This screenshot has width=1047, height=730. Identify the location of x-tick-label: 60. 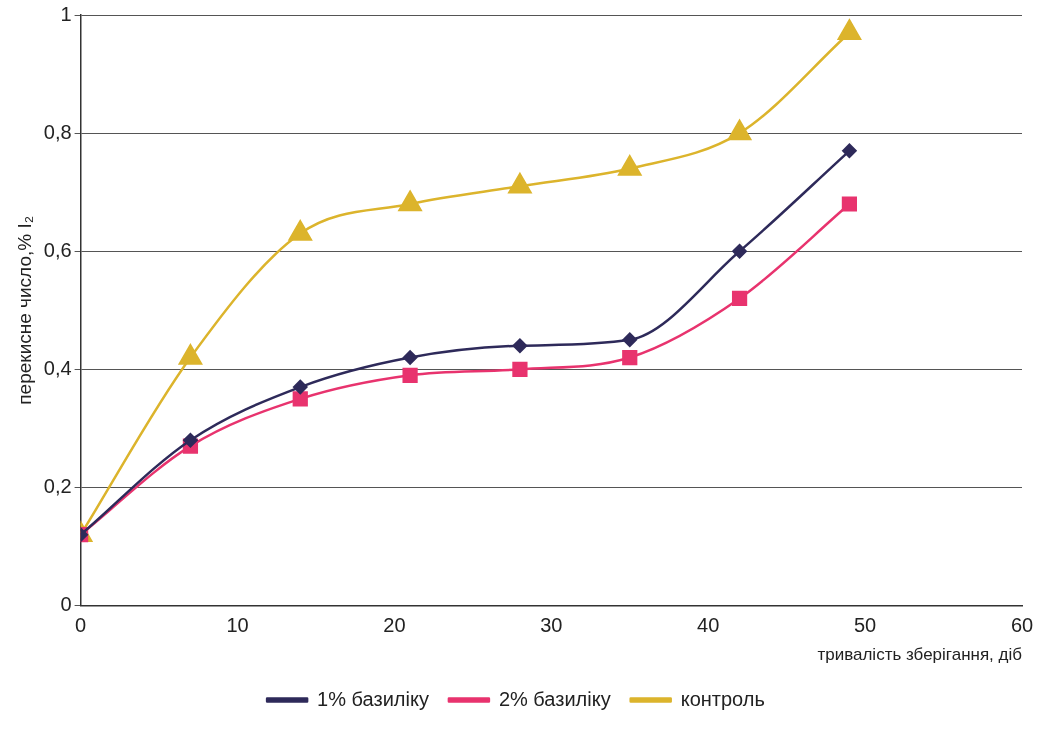
(1022, 625).